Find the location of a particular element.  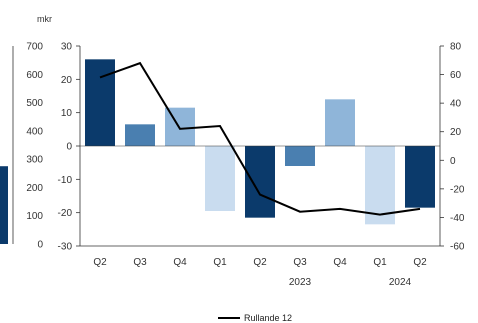

left-axis-tick-label: -30 is located at coordinates (65, 247).